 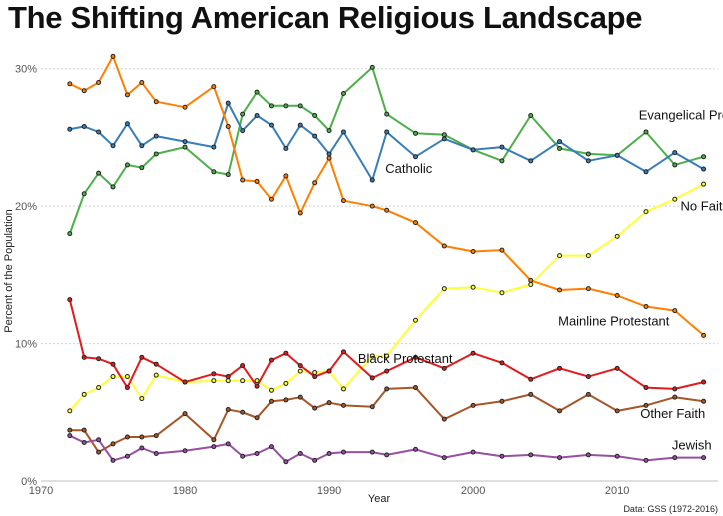 What do you see at coordinates (26, 345) in the screenshot?
I see `y-tick-label: 10%` at bounding box center [26, 345].